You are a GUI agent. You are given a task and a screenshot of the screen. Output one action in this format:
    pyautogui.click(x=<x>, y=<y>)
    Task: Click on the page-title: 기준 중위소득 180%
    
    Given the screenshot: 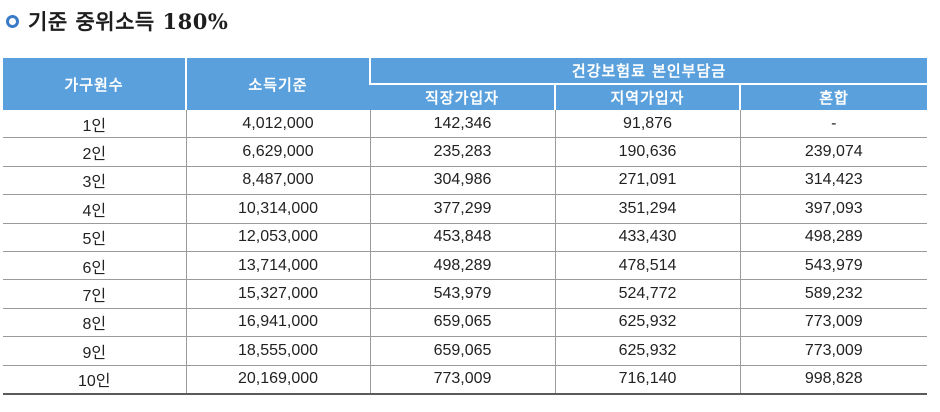 What is the action you would take?
    pyautogui.click(x=128, y=21)
    